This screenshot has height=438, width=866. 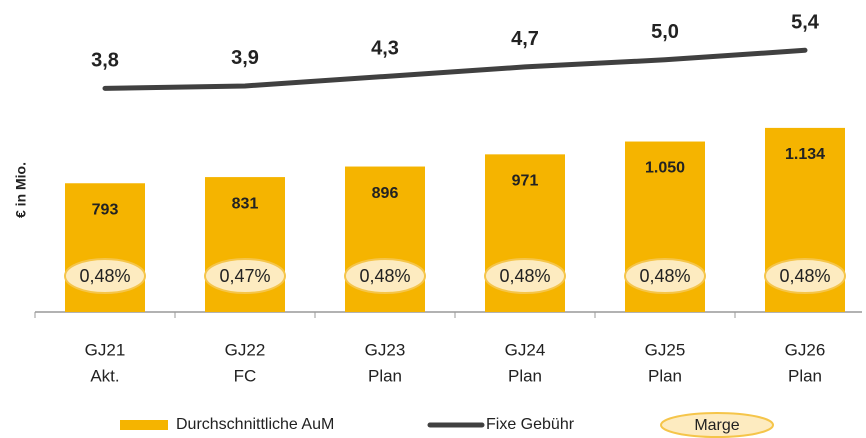 I want to click on line-value-label: 5,4, so click(x=805, y=23).